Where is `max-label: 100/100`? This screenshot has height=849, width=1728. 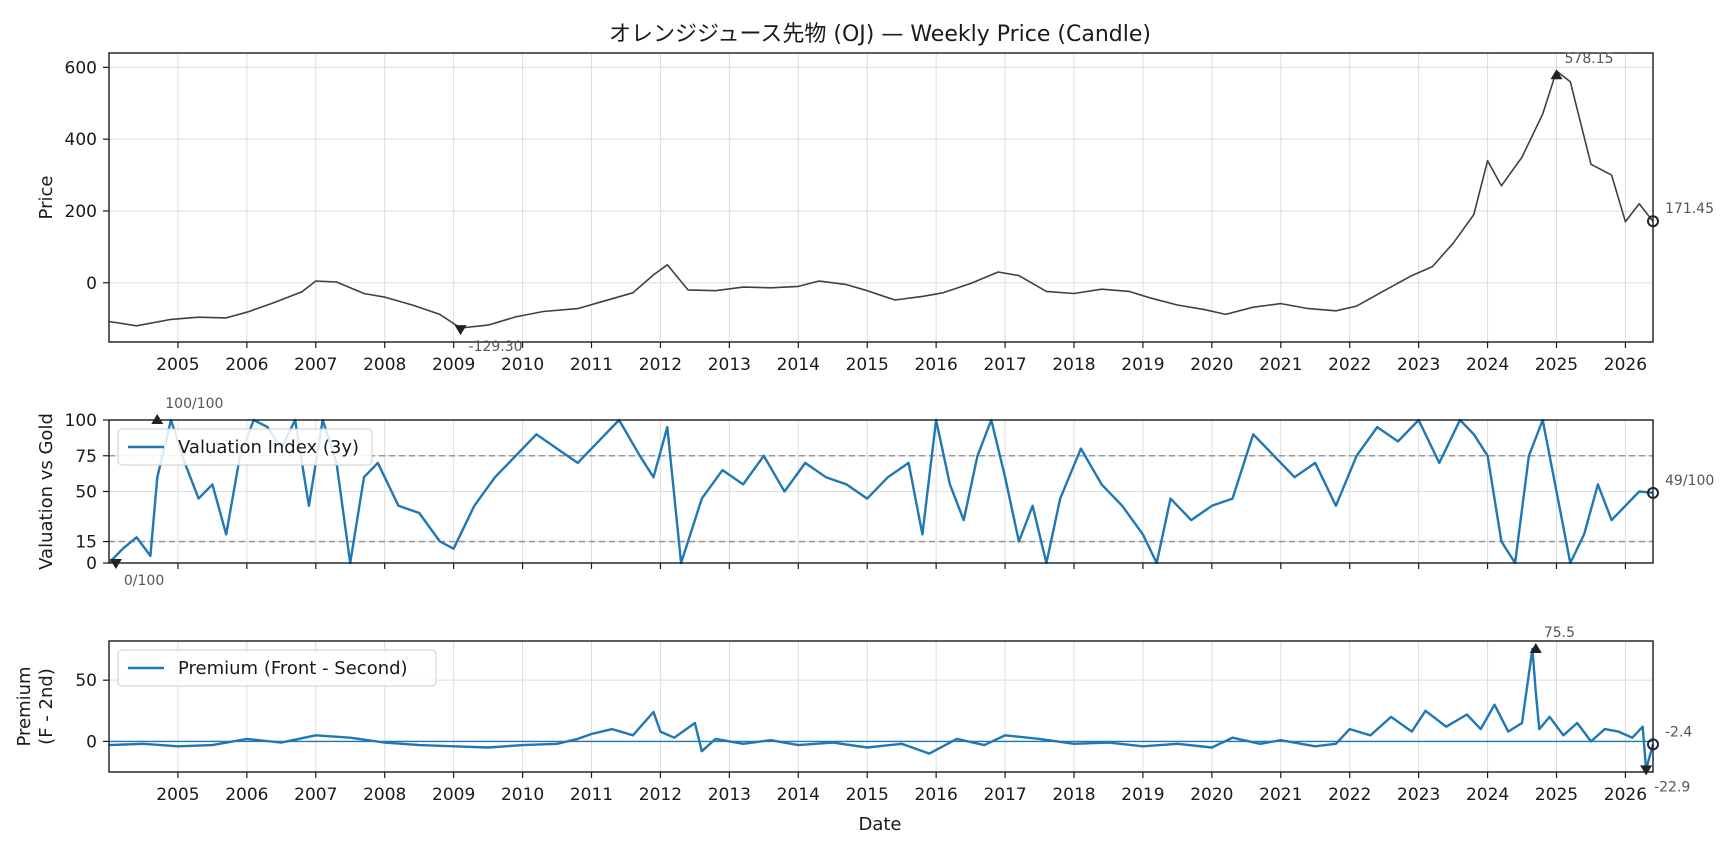
max-label: 100/100 is located at coordinates (194, 404).